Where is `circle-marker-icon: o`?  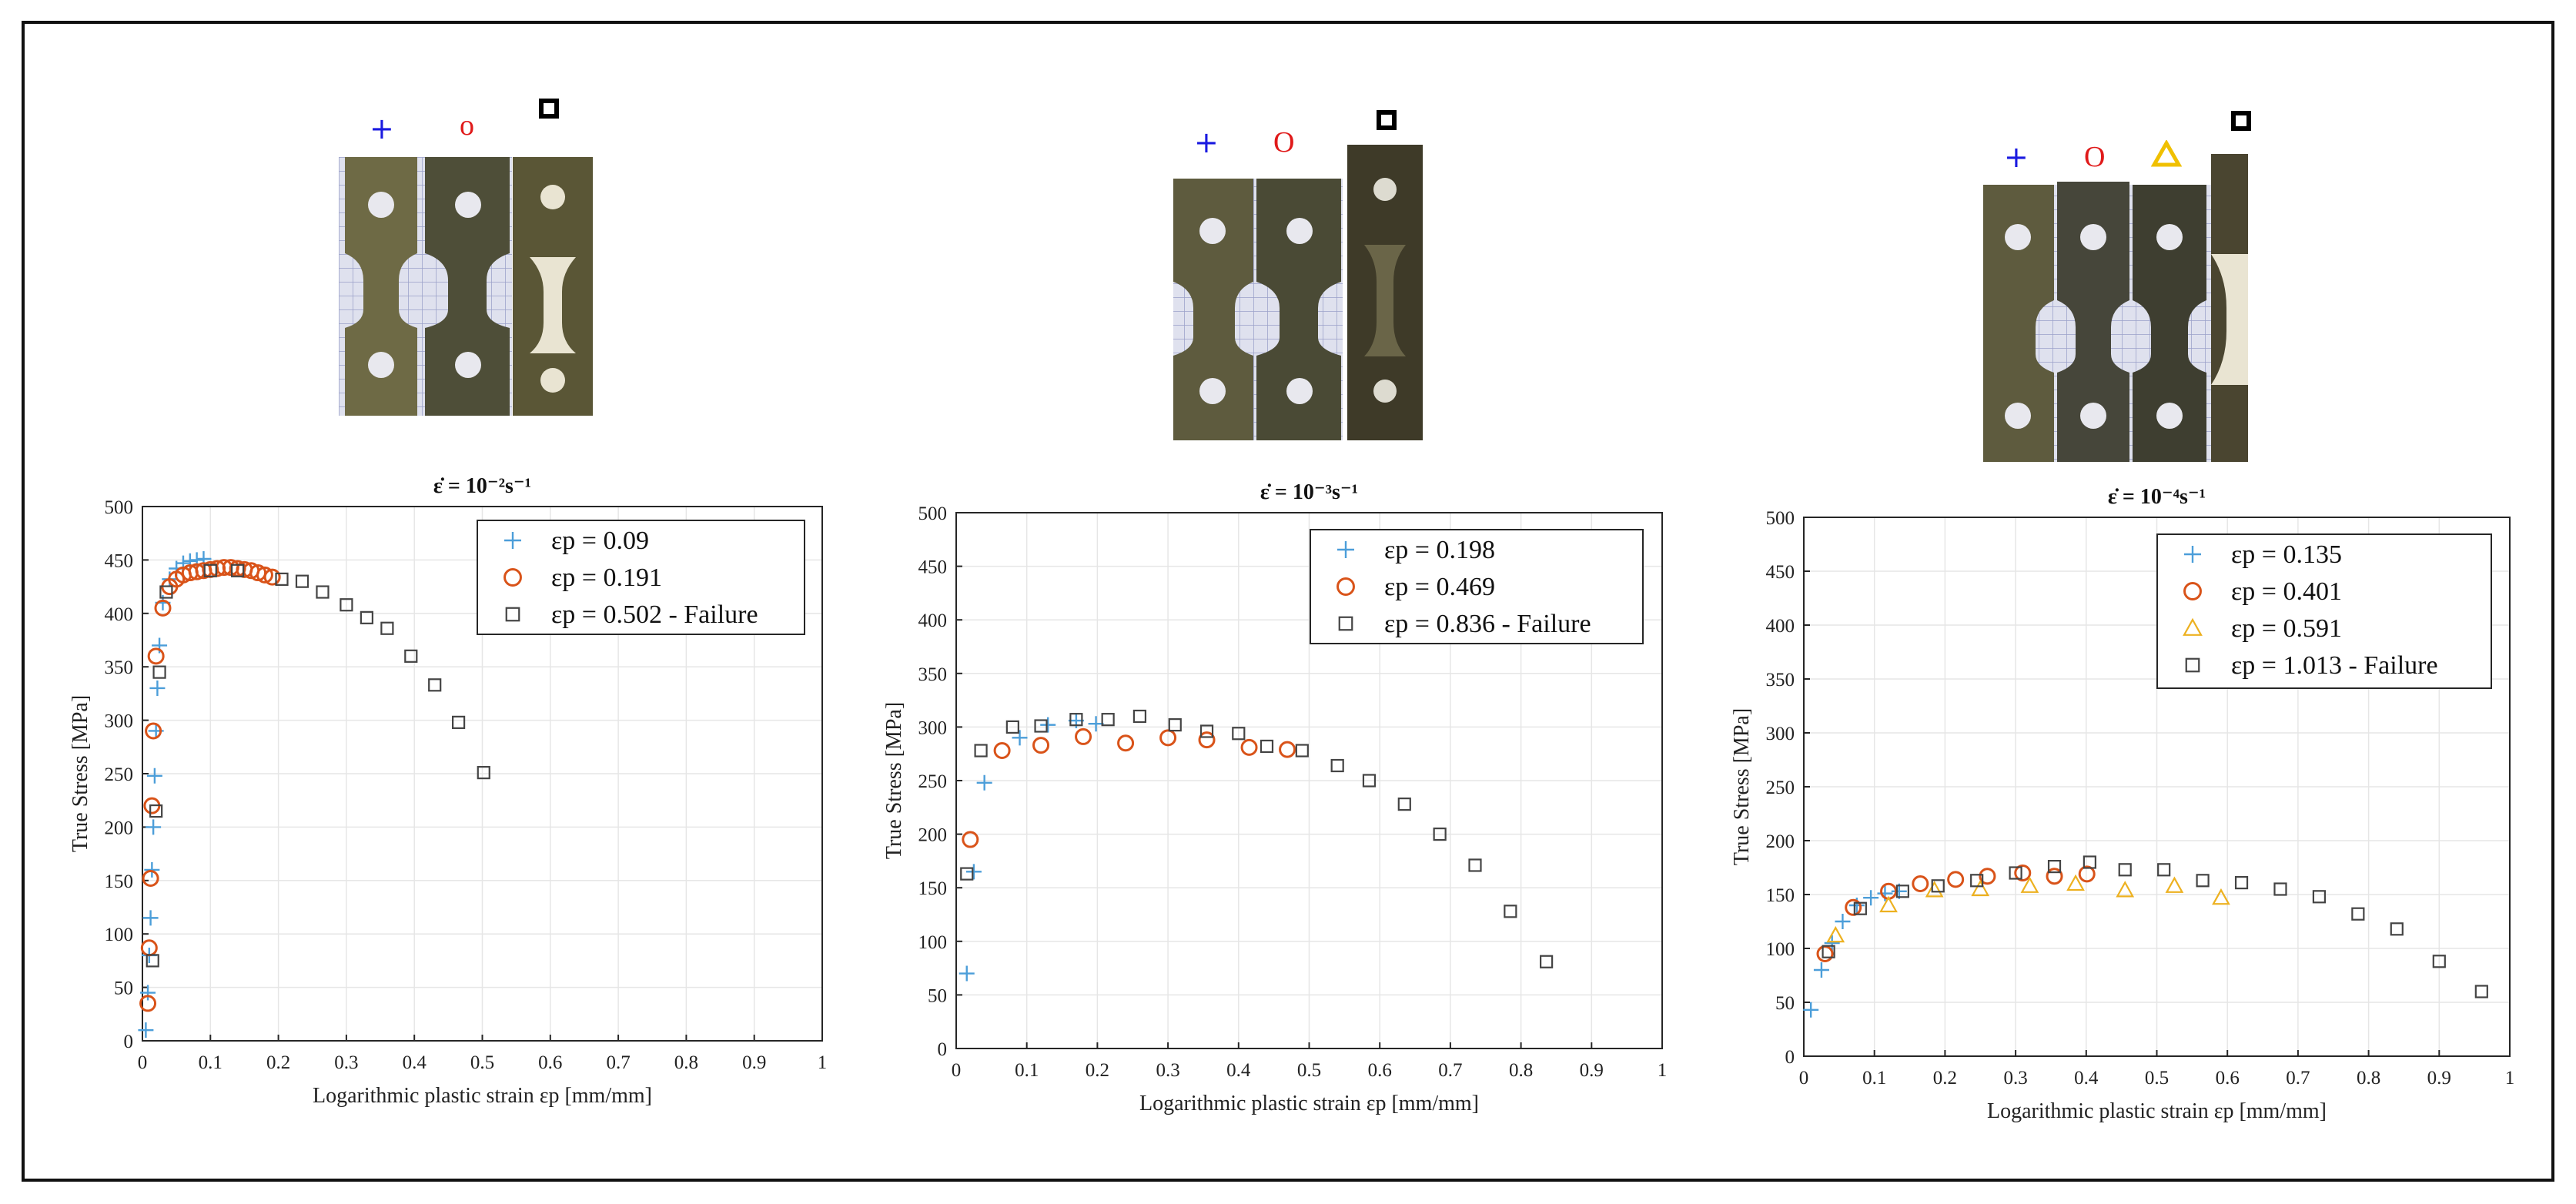 circle-marker-icon: o is located at coordinates (467, 125).